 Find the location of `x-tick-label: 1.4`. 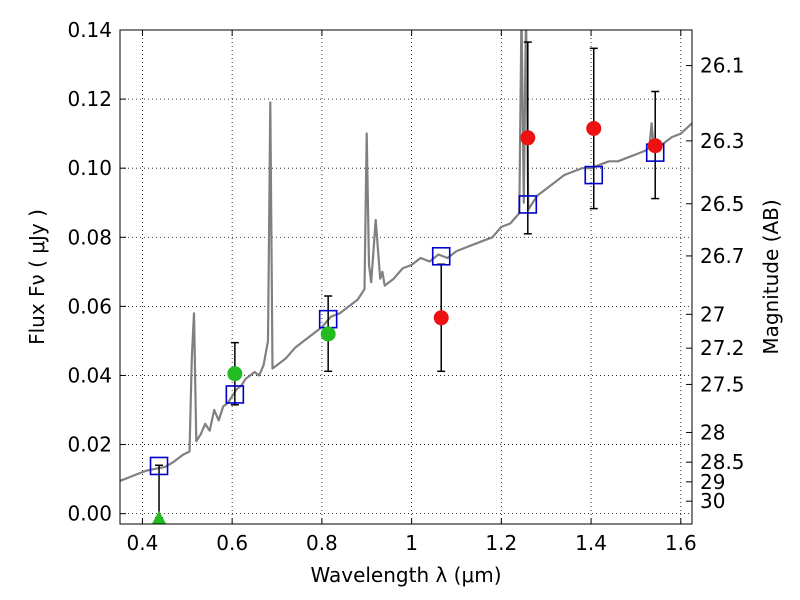

x-tick-label: 1.4 is located at coordinates (591, 543).